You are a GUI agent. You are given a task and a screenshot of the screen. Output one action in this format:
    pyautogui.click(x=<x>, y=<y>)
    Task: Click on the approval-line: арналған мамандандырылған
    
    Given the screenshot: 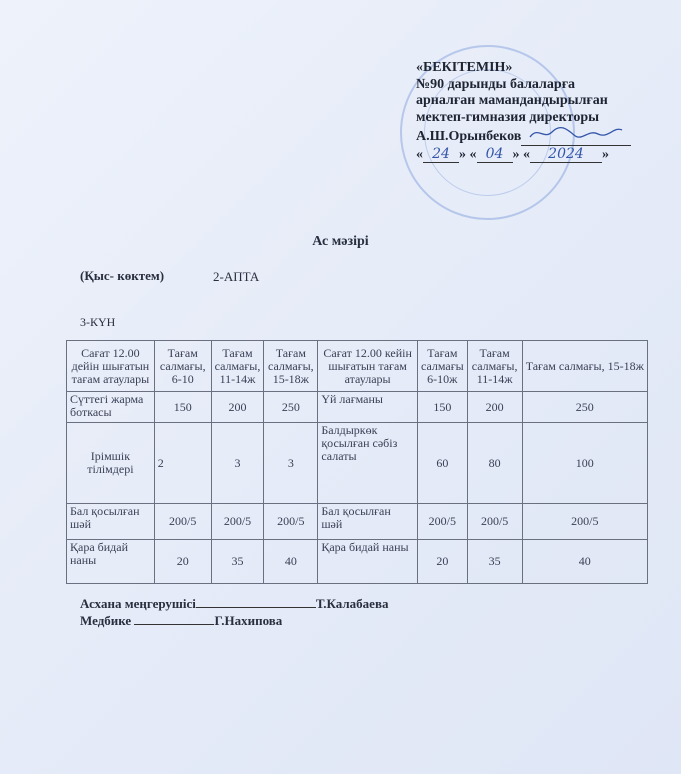 What is the action you would take?
    pyautogui.click(x=512, y=100)
    